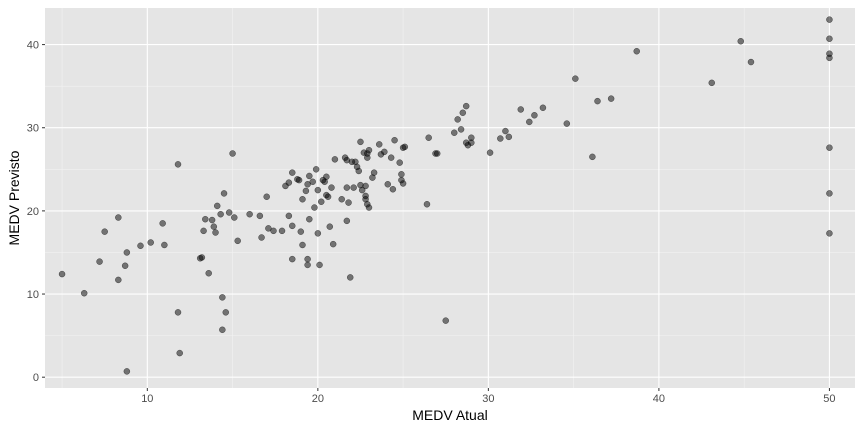  What do you see at coordinates (36, 378) in the screenshot?
I see `y-tick-label: 0` at bounding box center [36, 378].